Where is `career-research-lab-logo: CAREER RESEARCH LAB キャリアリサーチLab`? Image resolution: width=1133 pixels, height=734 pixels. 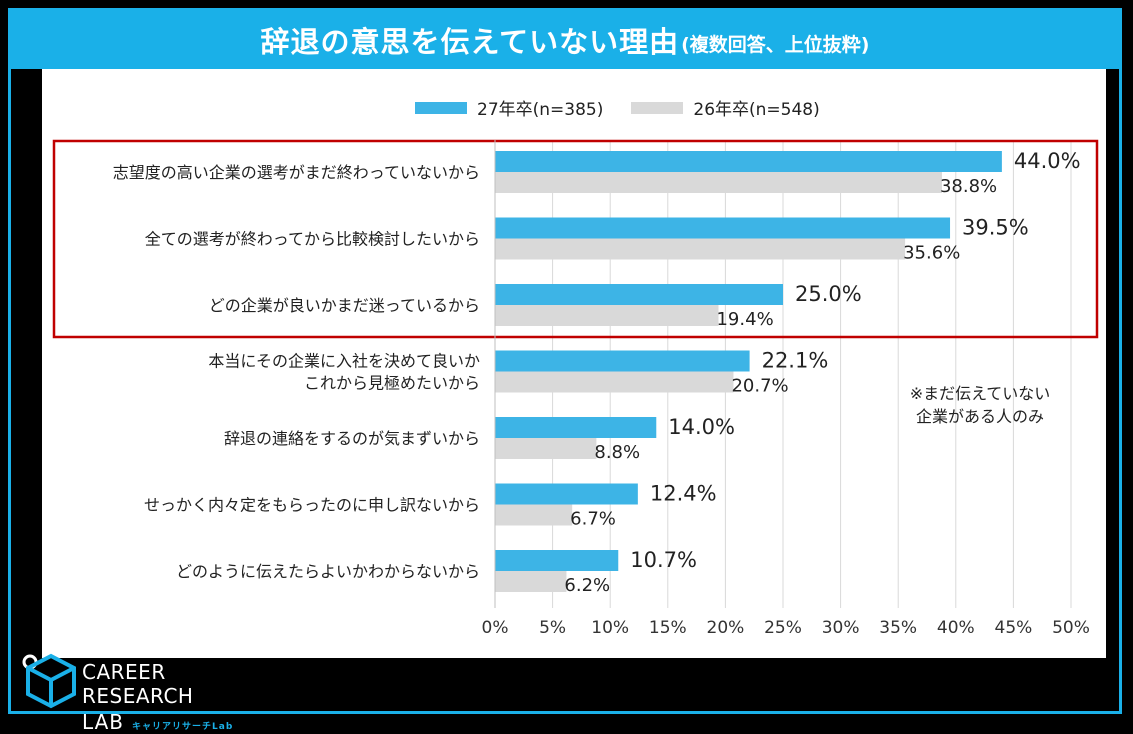 career-research-lab-logo: CAREER RESEARCH LAB キャリアリサーチLab is located at coordinates (147, 693).